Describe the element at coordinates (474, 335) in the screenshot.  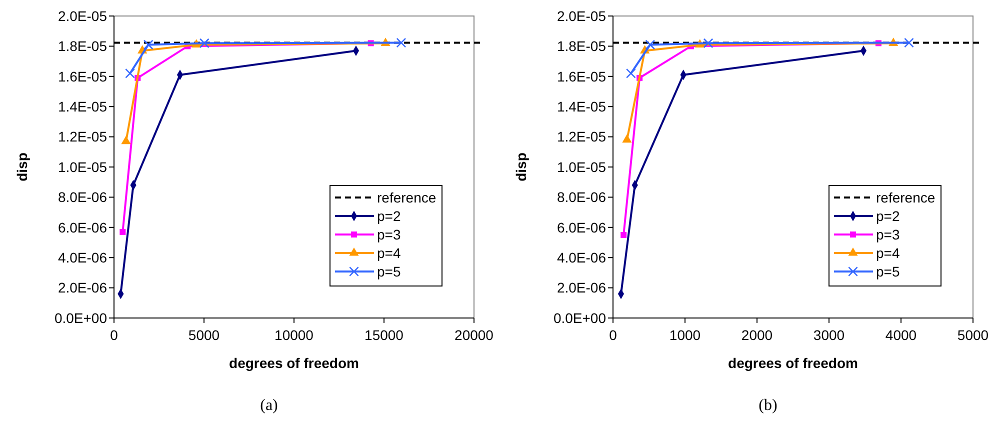
I see `x-tick-label: 20000` at that location.